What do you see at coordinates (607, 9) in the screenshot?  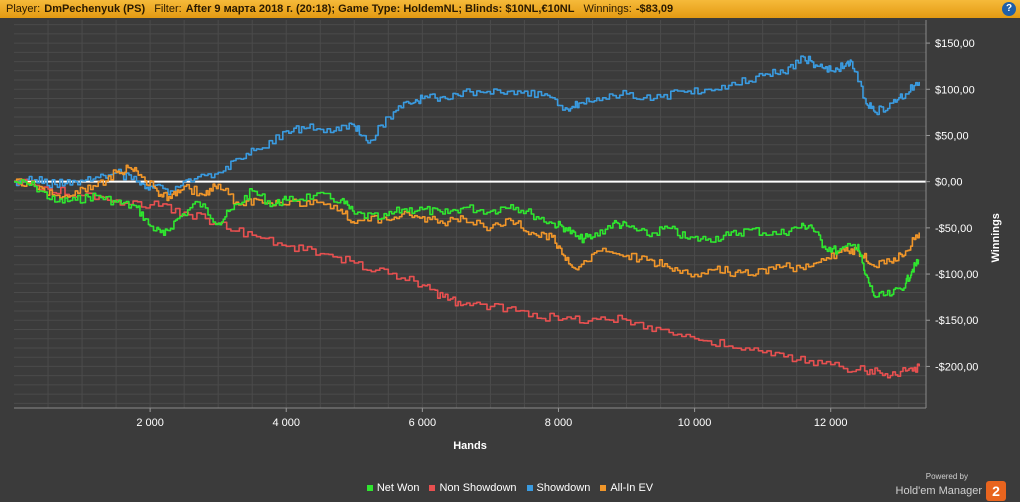 I see `winnings-label: Winnings:` at bounding box center [607, 9].